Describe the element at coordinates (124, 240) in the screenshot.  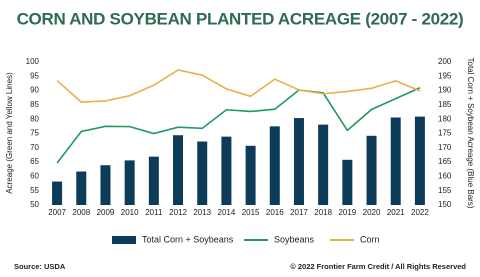
I see `legend-swatch` at that location.